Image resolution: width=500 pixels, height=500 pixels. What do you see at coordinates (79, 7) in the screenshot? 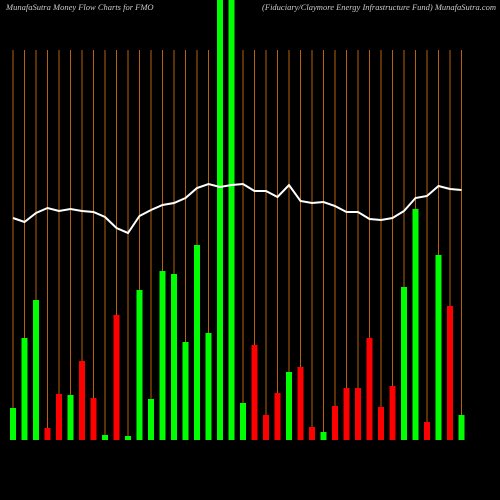
I see `chart-title: MunafaSutra Money Flow Charts for FMO` at bounding box center [79, 7].